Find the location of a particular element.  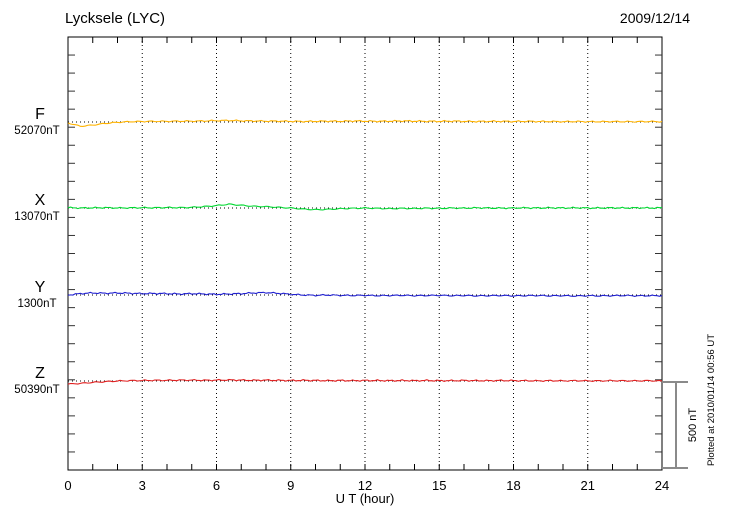

x-tick-label-12: 12 is located at coordinates (365, 485).